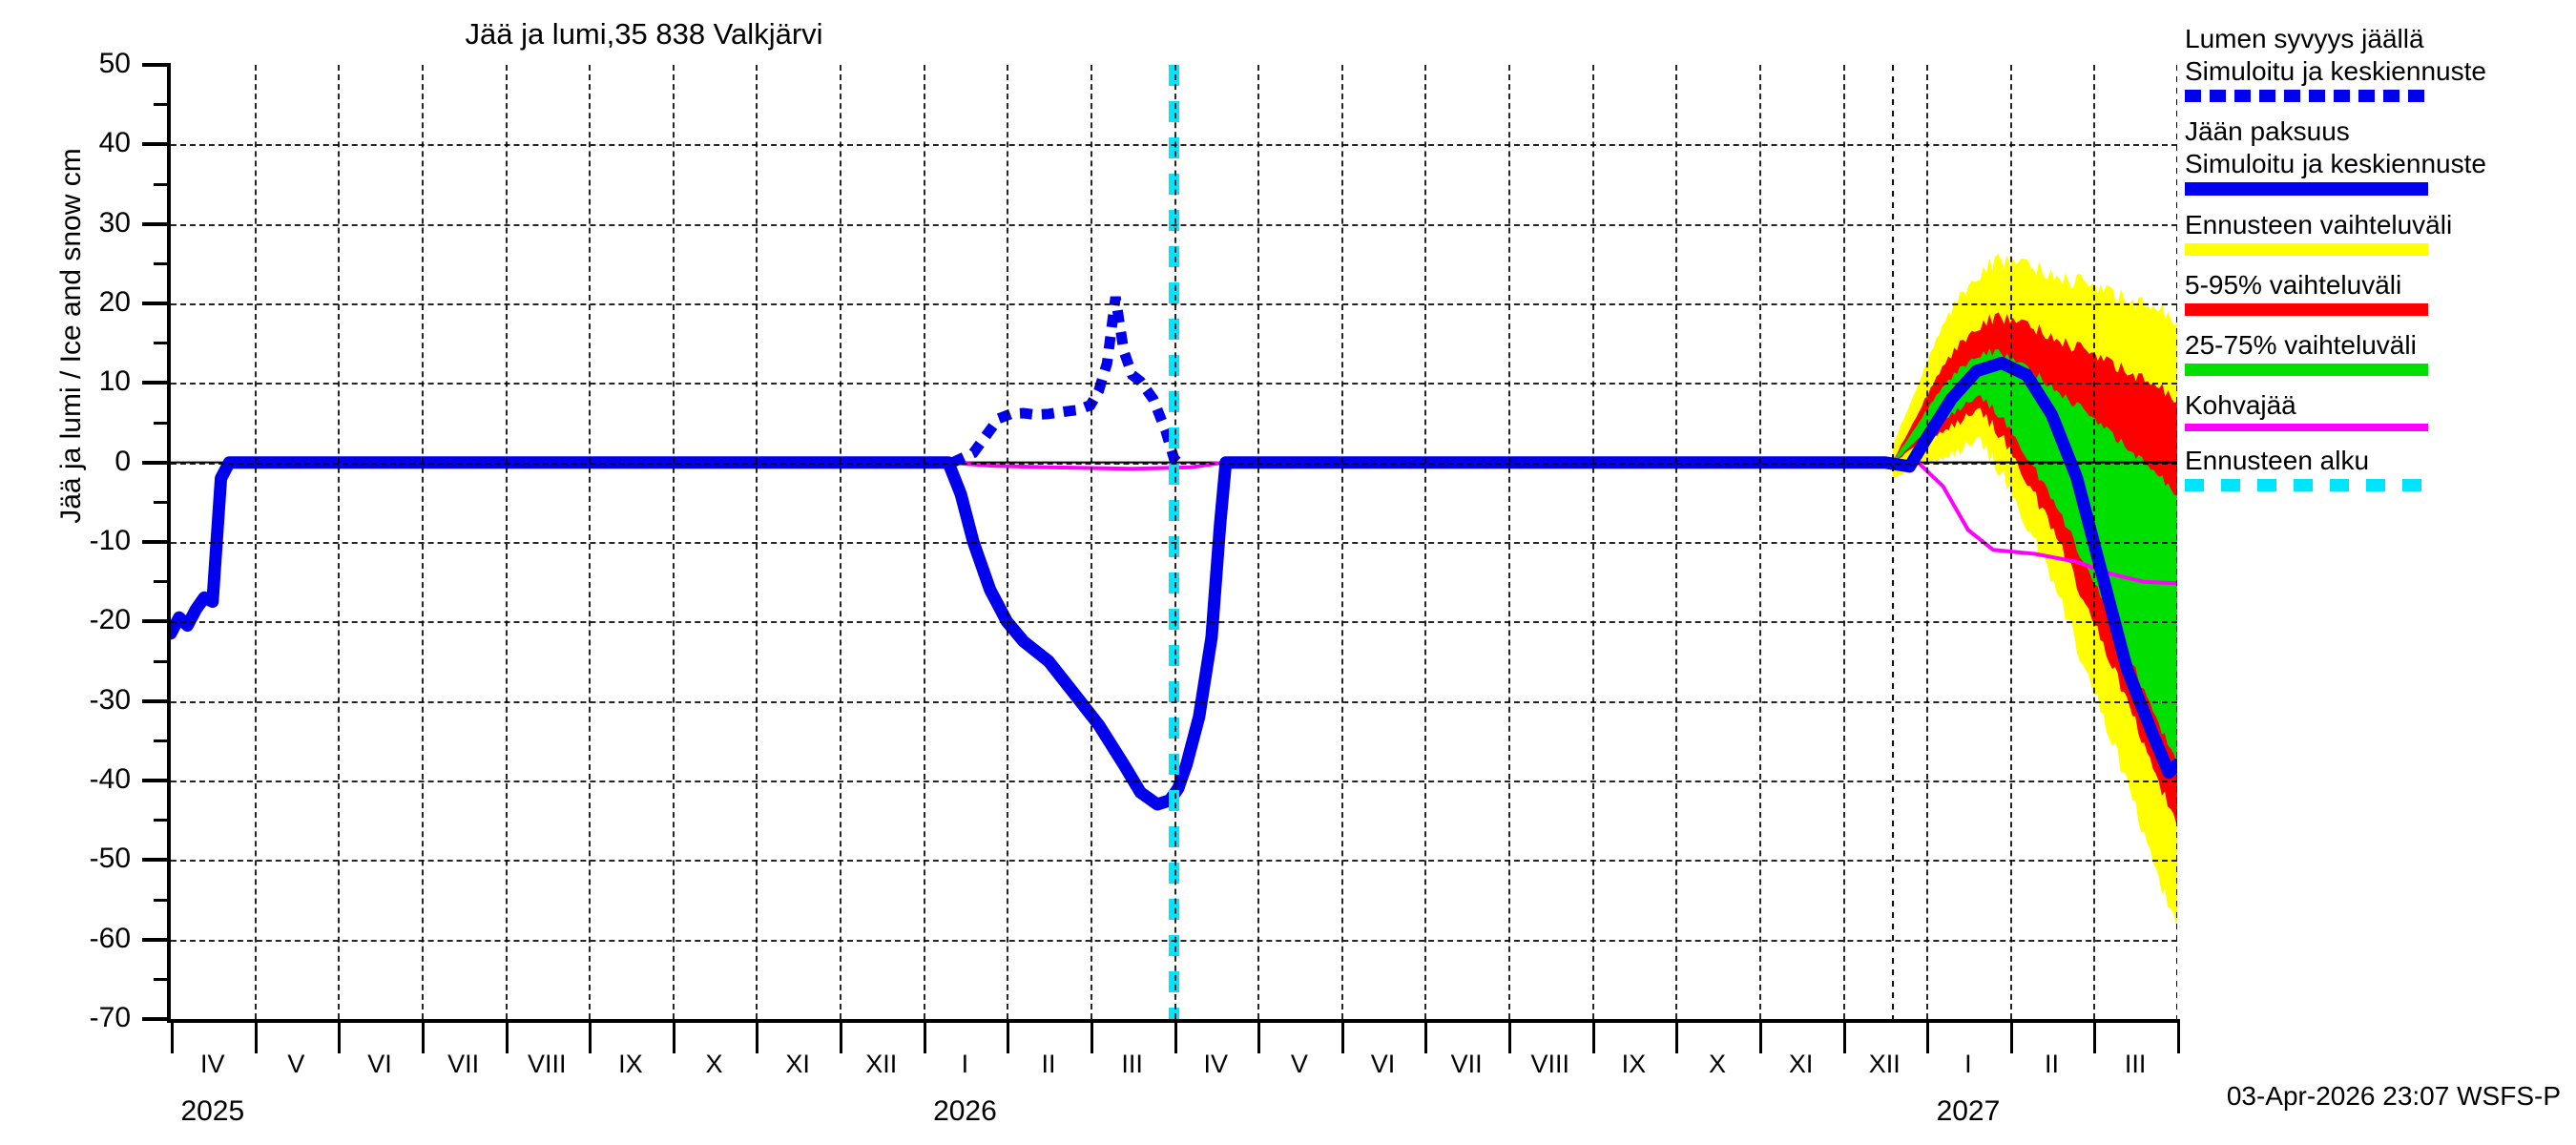 The image size is (2576, 1145). What do you see at coordinates (1550, 1064) in the screenshot?
I see `x-axis-month-label: VIII` at bounding box center [1550, 1064].